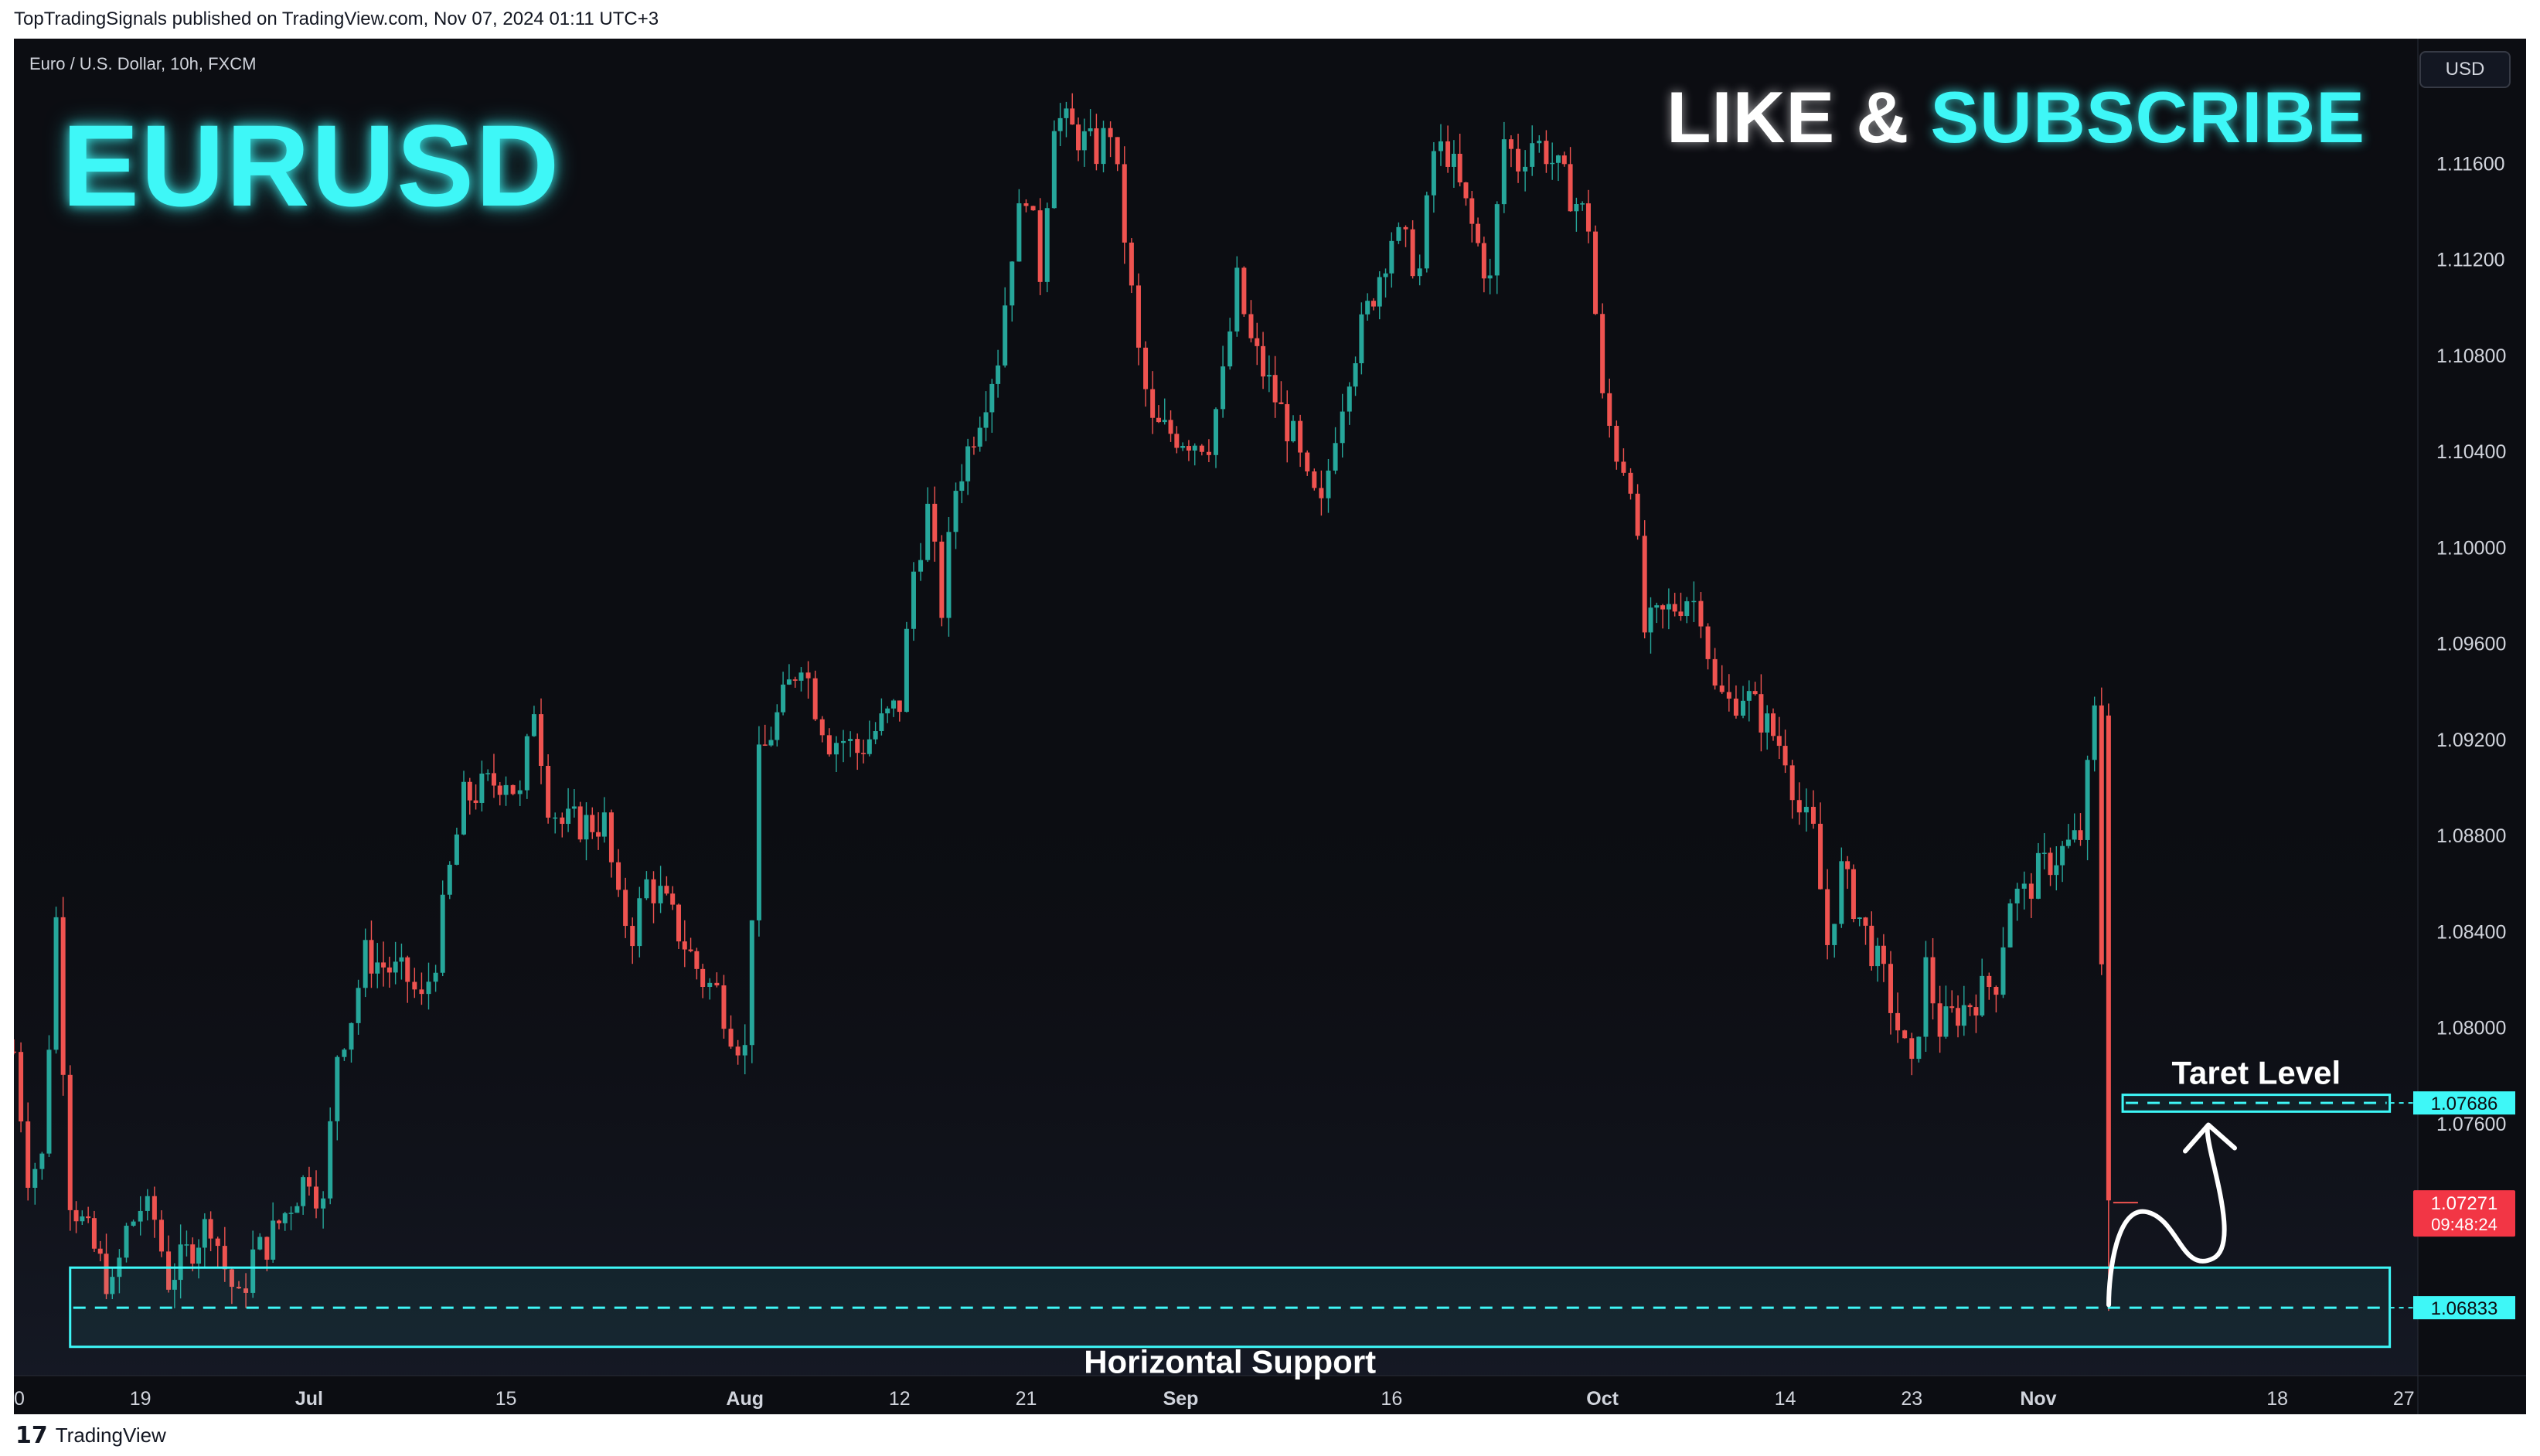 The width and height of the screenshot is (2540, 1456). I want to click on tradingview-brand: TradingView, so click(111, 1435).